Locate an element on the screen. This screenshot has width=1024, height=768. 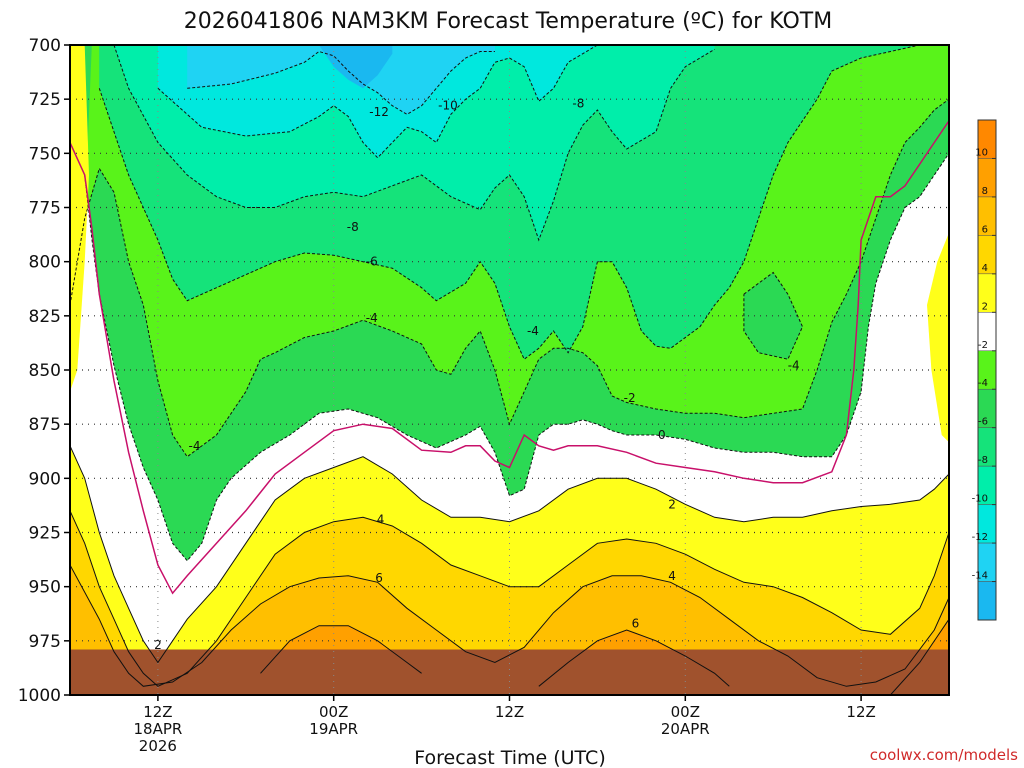
x-tick-label: 19APR is located at coordinates (333, 729).